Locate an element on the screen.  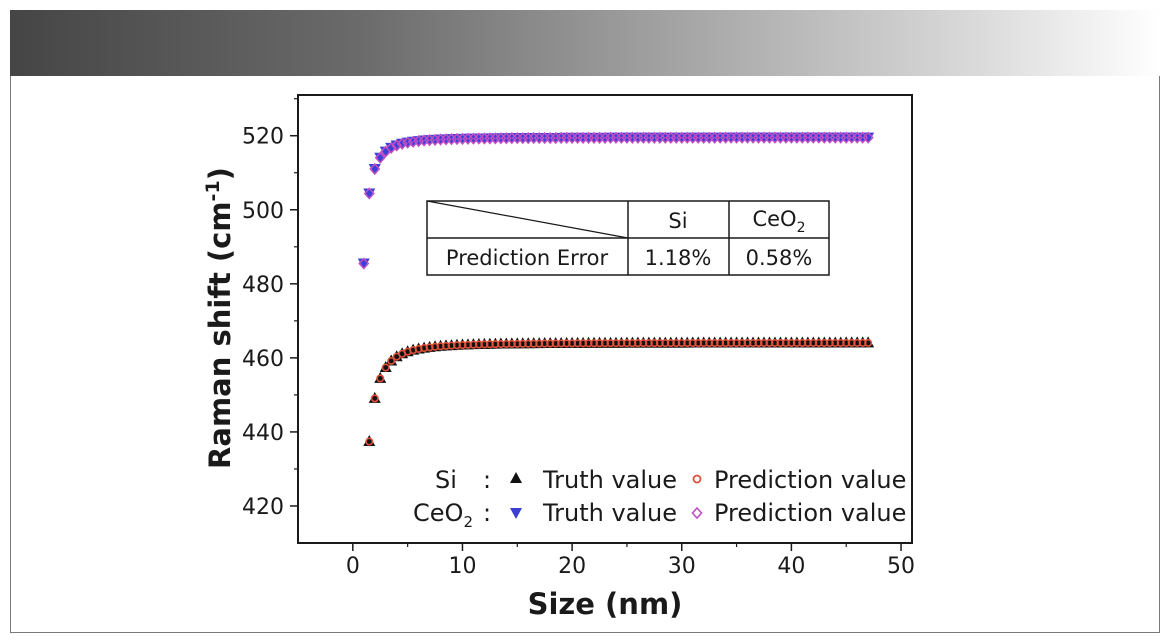
legend-si-label: Si is located at coordinates (446, 480).